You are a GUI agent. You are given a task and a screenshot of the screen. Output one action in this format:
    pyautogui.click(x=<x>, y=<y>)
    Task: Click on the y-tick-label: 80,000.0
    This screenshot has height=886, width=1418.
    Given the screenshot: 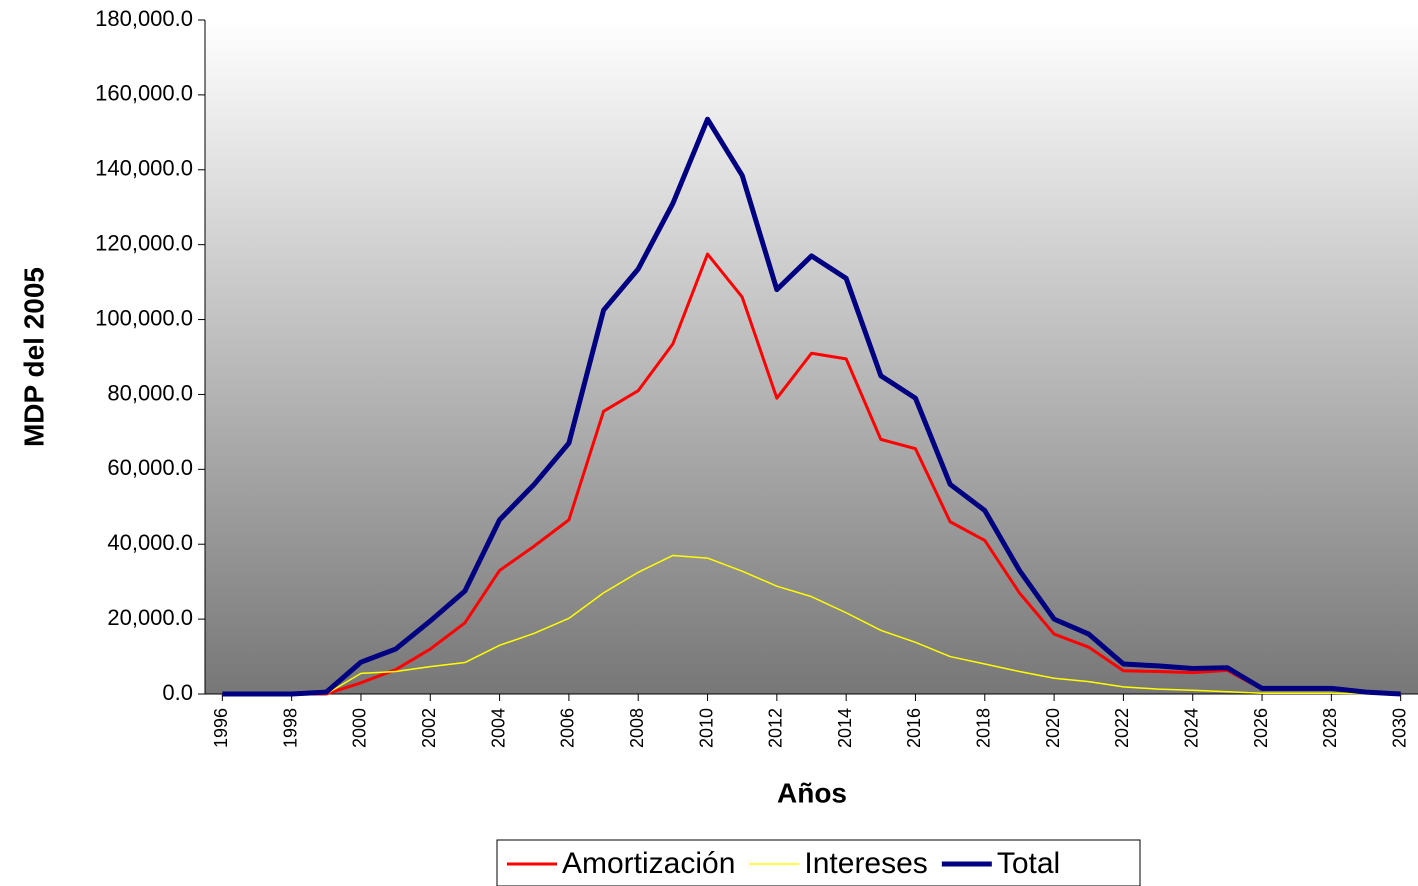 What is the action you would take?
    pyautogui.click(x=150, y=392)
    